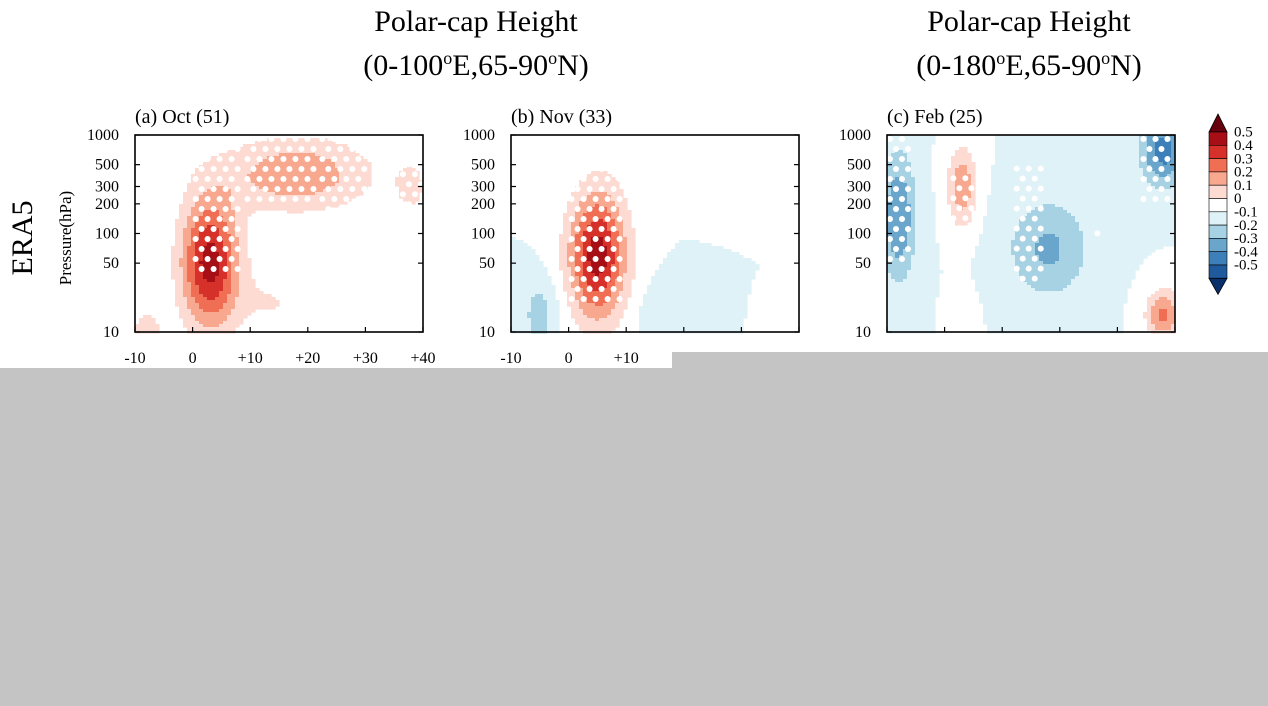  Describe the element at coordinates (1001, 58) in the screenshot. I see `title-right-sup1: o` at that location.